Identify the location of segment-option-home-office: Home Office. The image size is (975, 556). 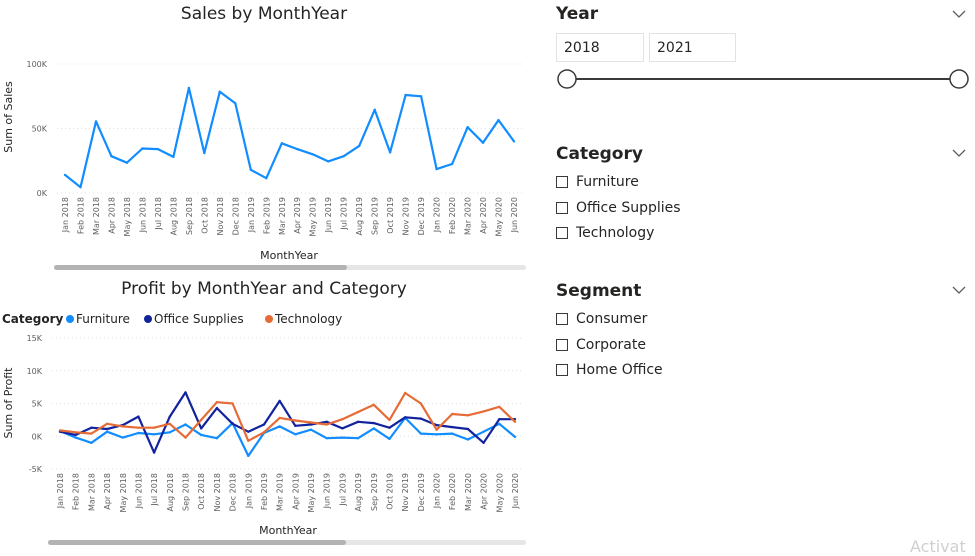
(609, 370).